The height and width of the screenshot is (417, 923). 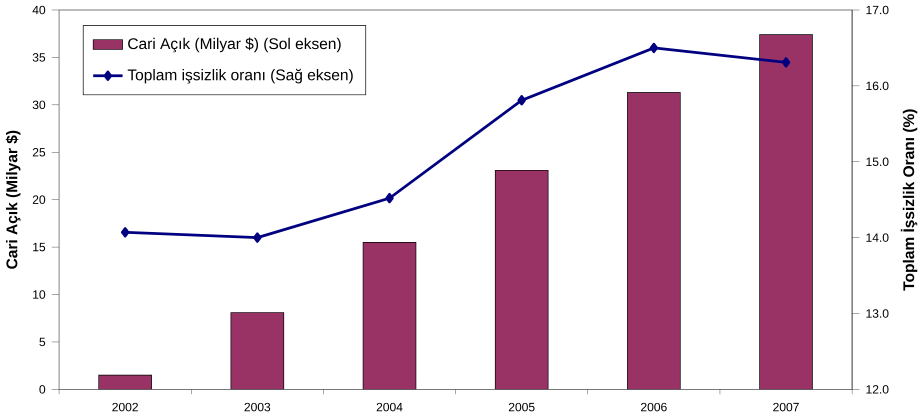 What do you see at coordinates (909, 200) in the screenshot?
I see `y2-axis-title: Toplam İşsizlik Oranı (%)` at bounding box center [909, 200].